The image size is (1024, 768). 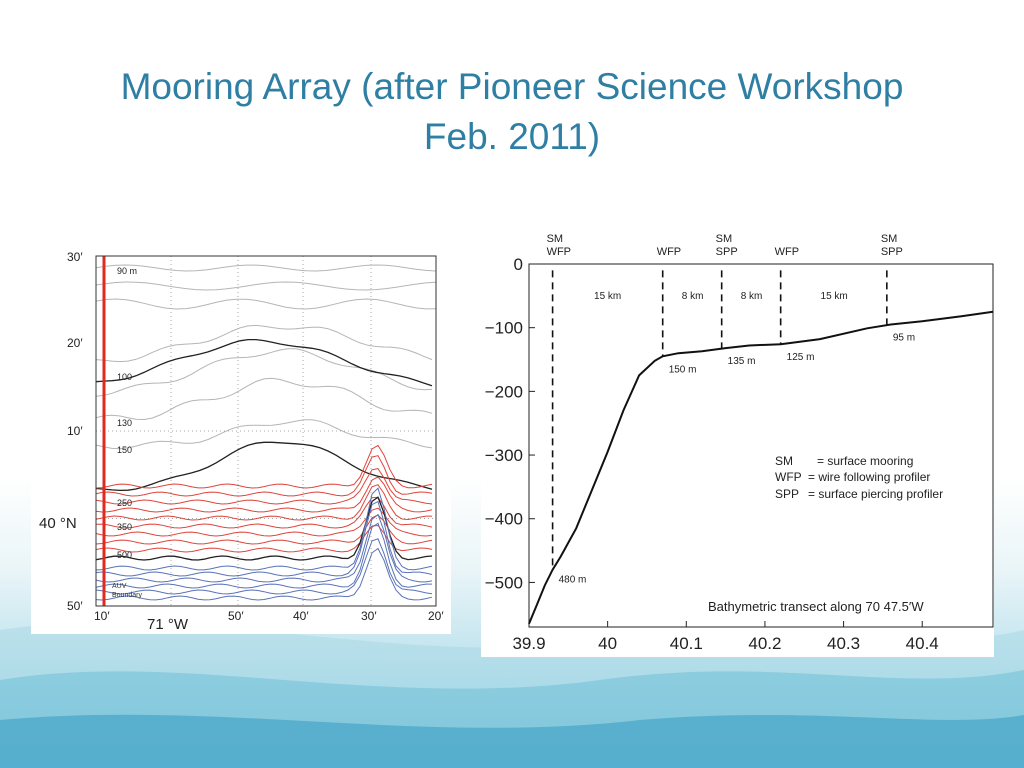 I want to click on map-ylabel: 40 °N, so click(x=58, y=523).